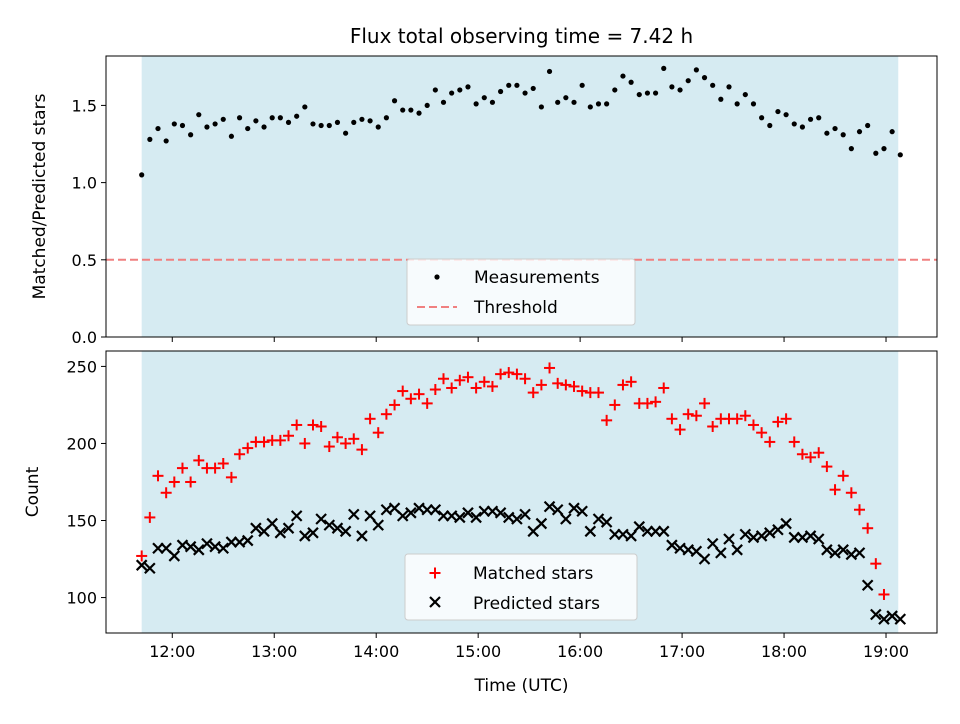 The width and height of the screenshot is (960, 724). What do you see at coordinates (478, 651) in the screenshot?
I see `x-tick-label: 15:00` at bounding box center [478, 651].